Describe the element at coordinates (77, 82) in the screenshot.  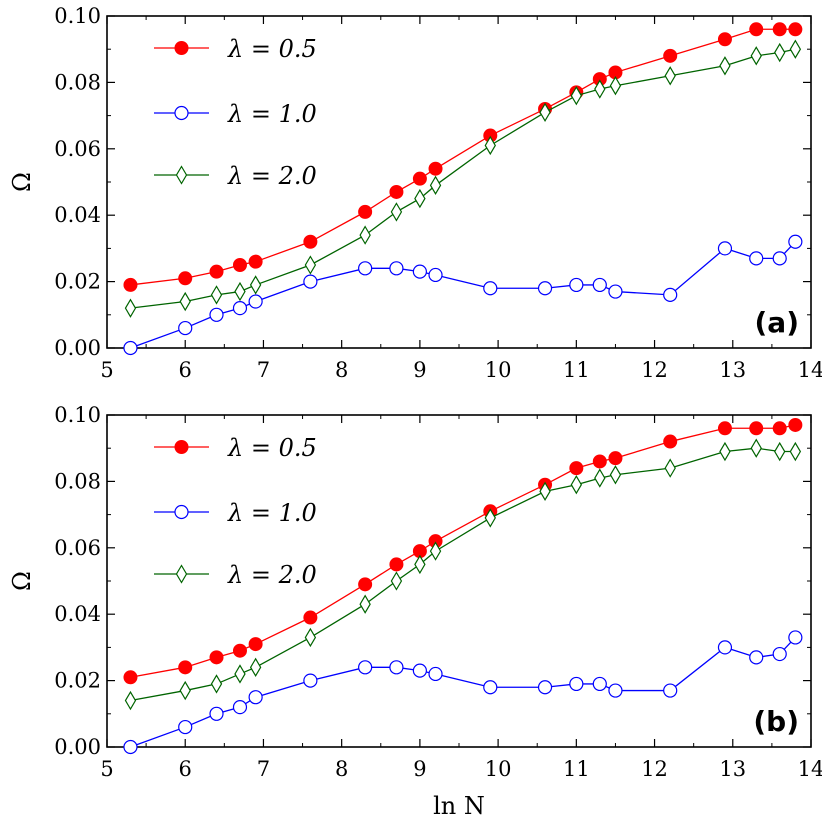
I see `y-tick-label: 0.08` at that location.